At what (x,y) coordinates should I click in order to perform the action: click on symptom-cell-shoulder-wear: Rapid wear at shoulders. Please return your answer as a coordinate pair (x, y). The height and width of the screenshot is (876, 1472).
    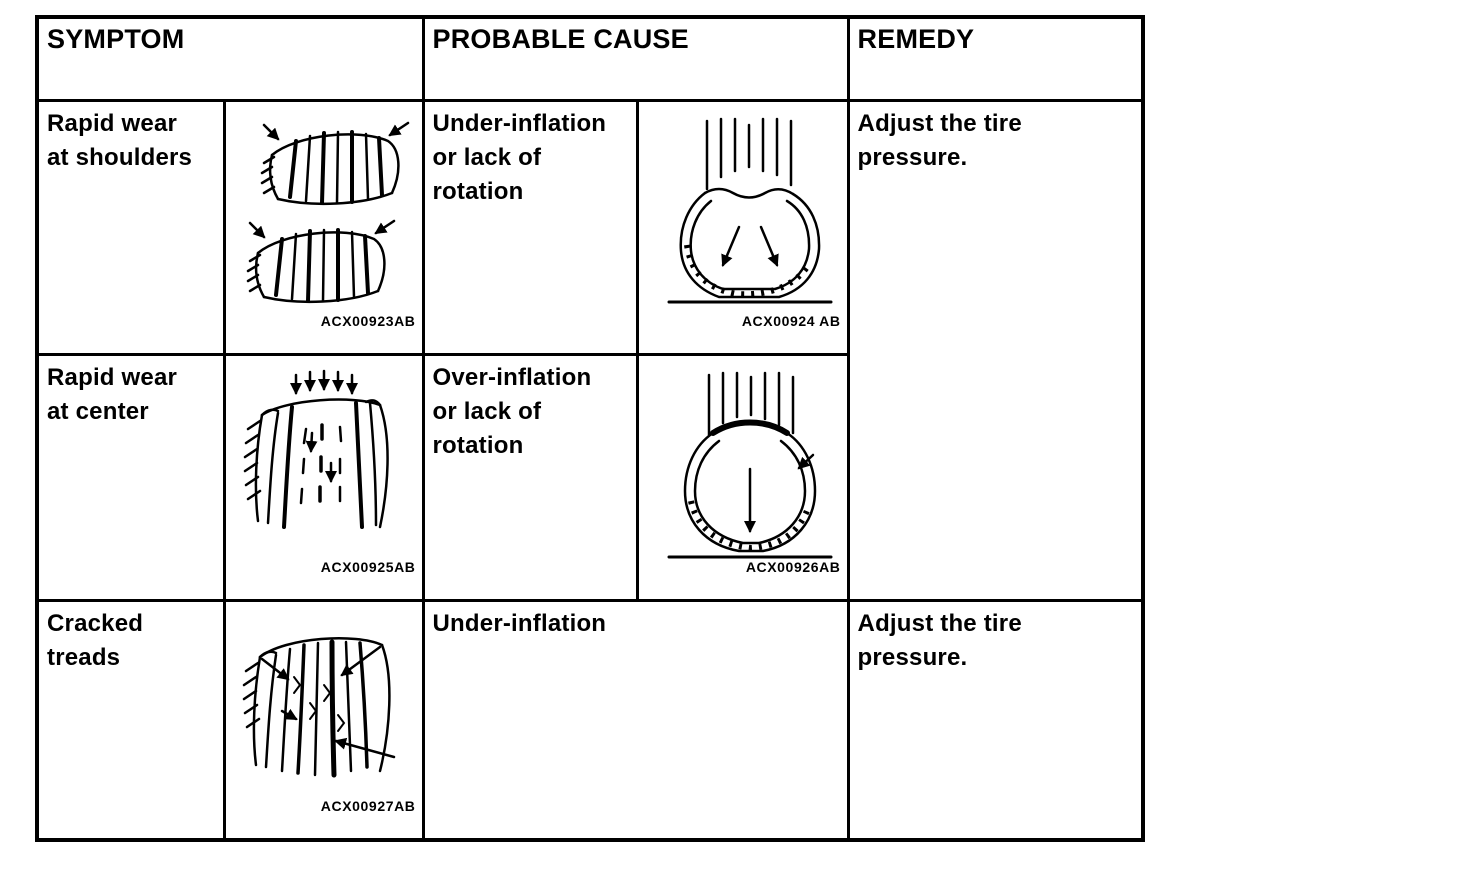
    Looking at the image, I should click on (130, 227).